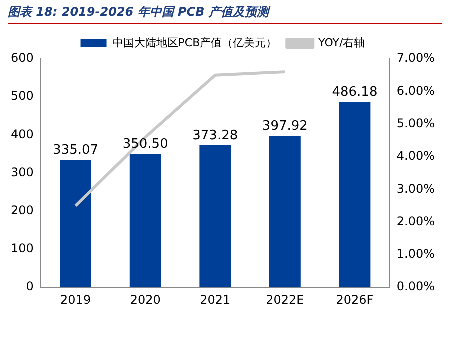 The height and width of the screenshot is (340, 450). I want to click on x-tick-label: 2021, so click(215, 299).